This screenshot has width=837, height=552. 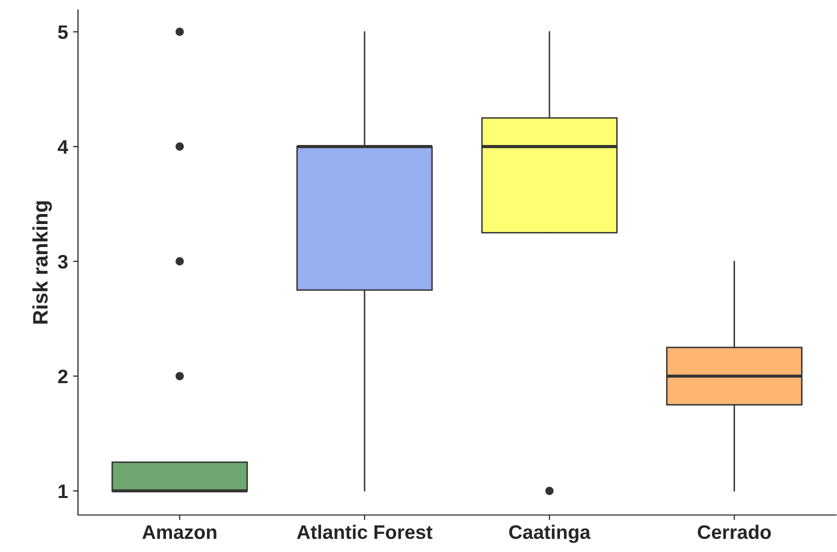 What do you see at coordinates (63, 491) in the screenshot?
I see `y-tick-label: 1` at bounding box center [63, 491].